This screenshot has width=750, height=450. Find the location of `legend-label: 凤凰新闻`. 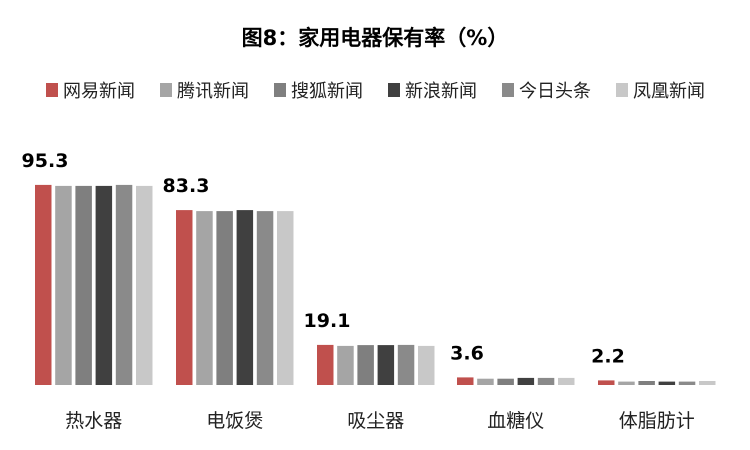

legend-label: 凤凰新闻 is located at coordinates (669, 91).